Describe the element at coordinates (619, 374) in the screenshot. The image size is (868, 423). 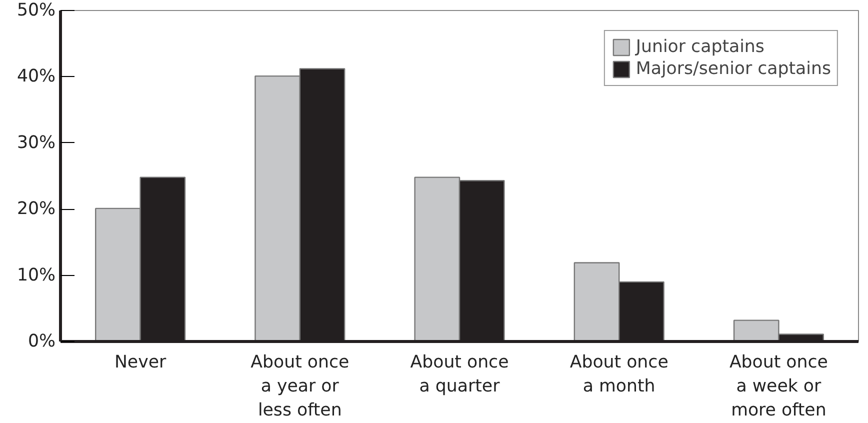
I see `x-tick-label: About once a month` at that location.